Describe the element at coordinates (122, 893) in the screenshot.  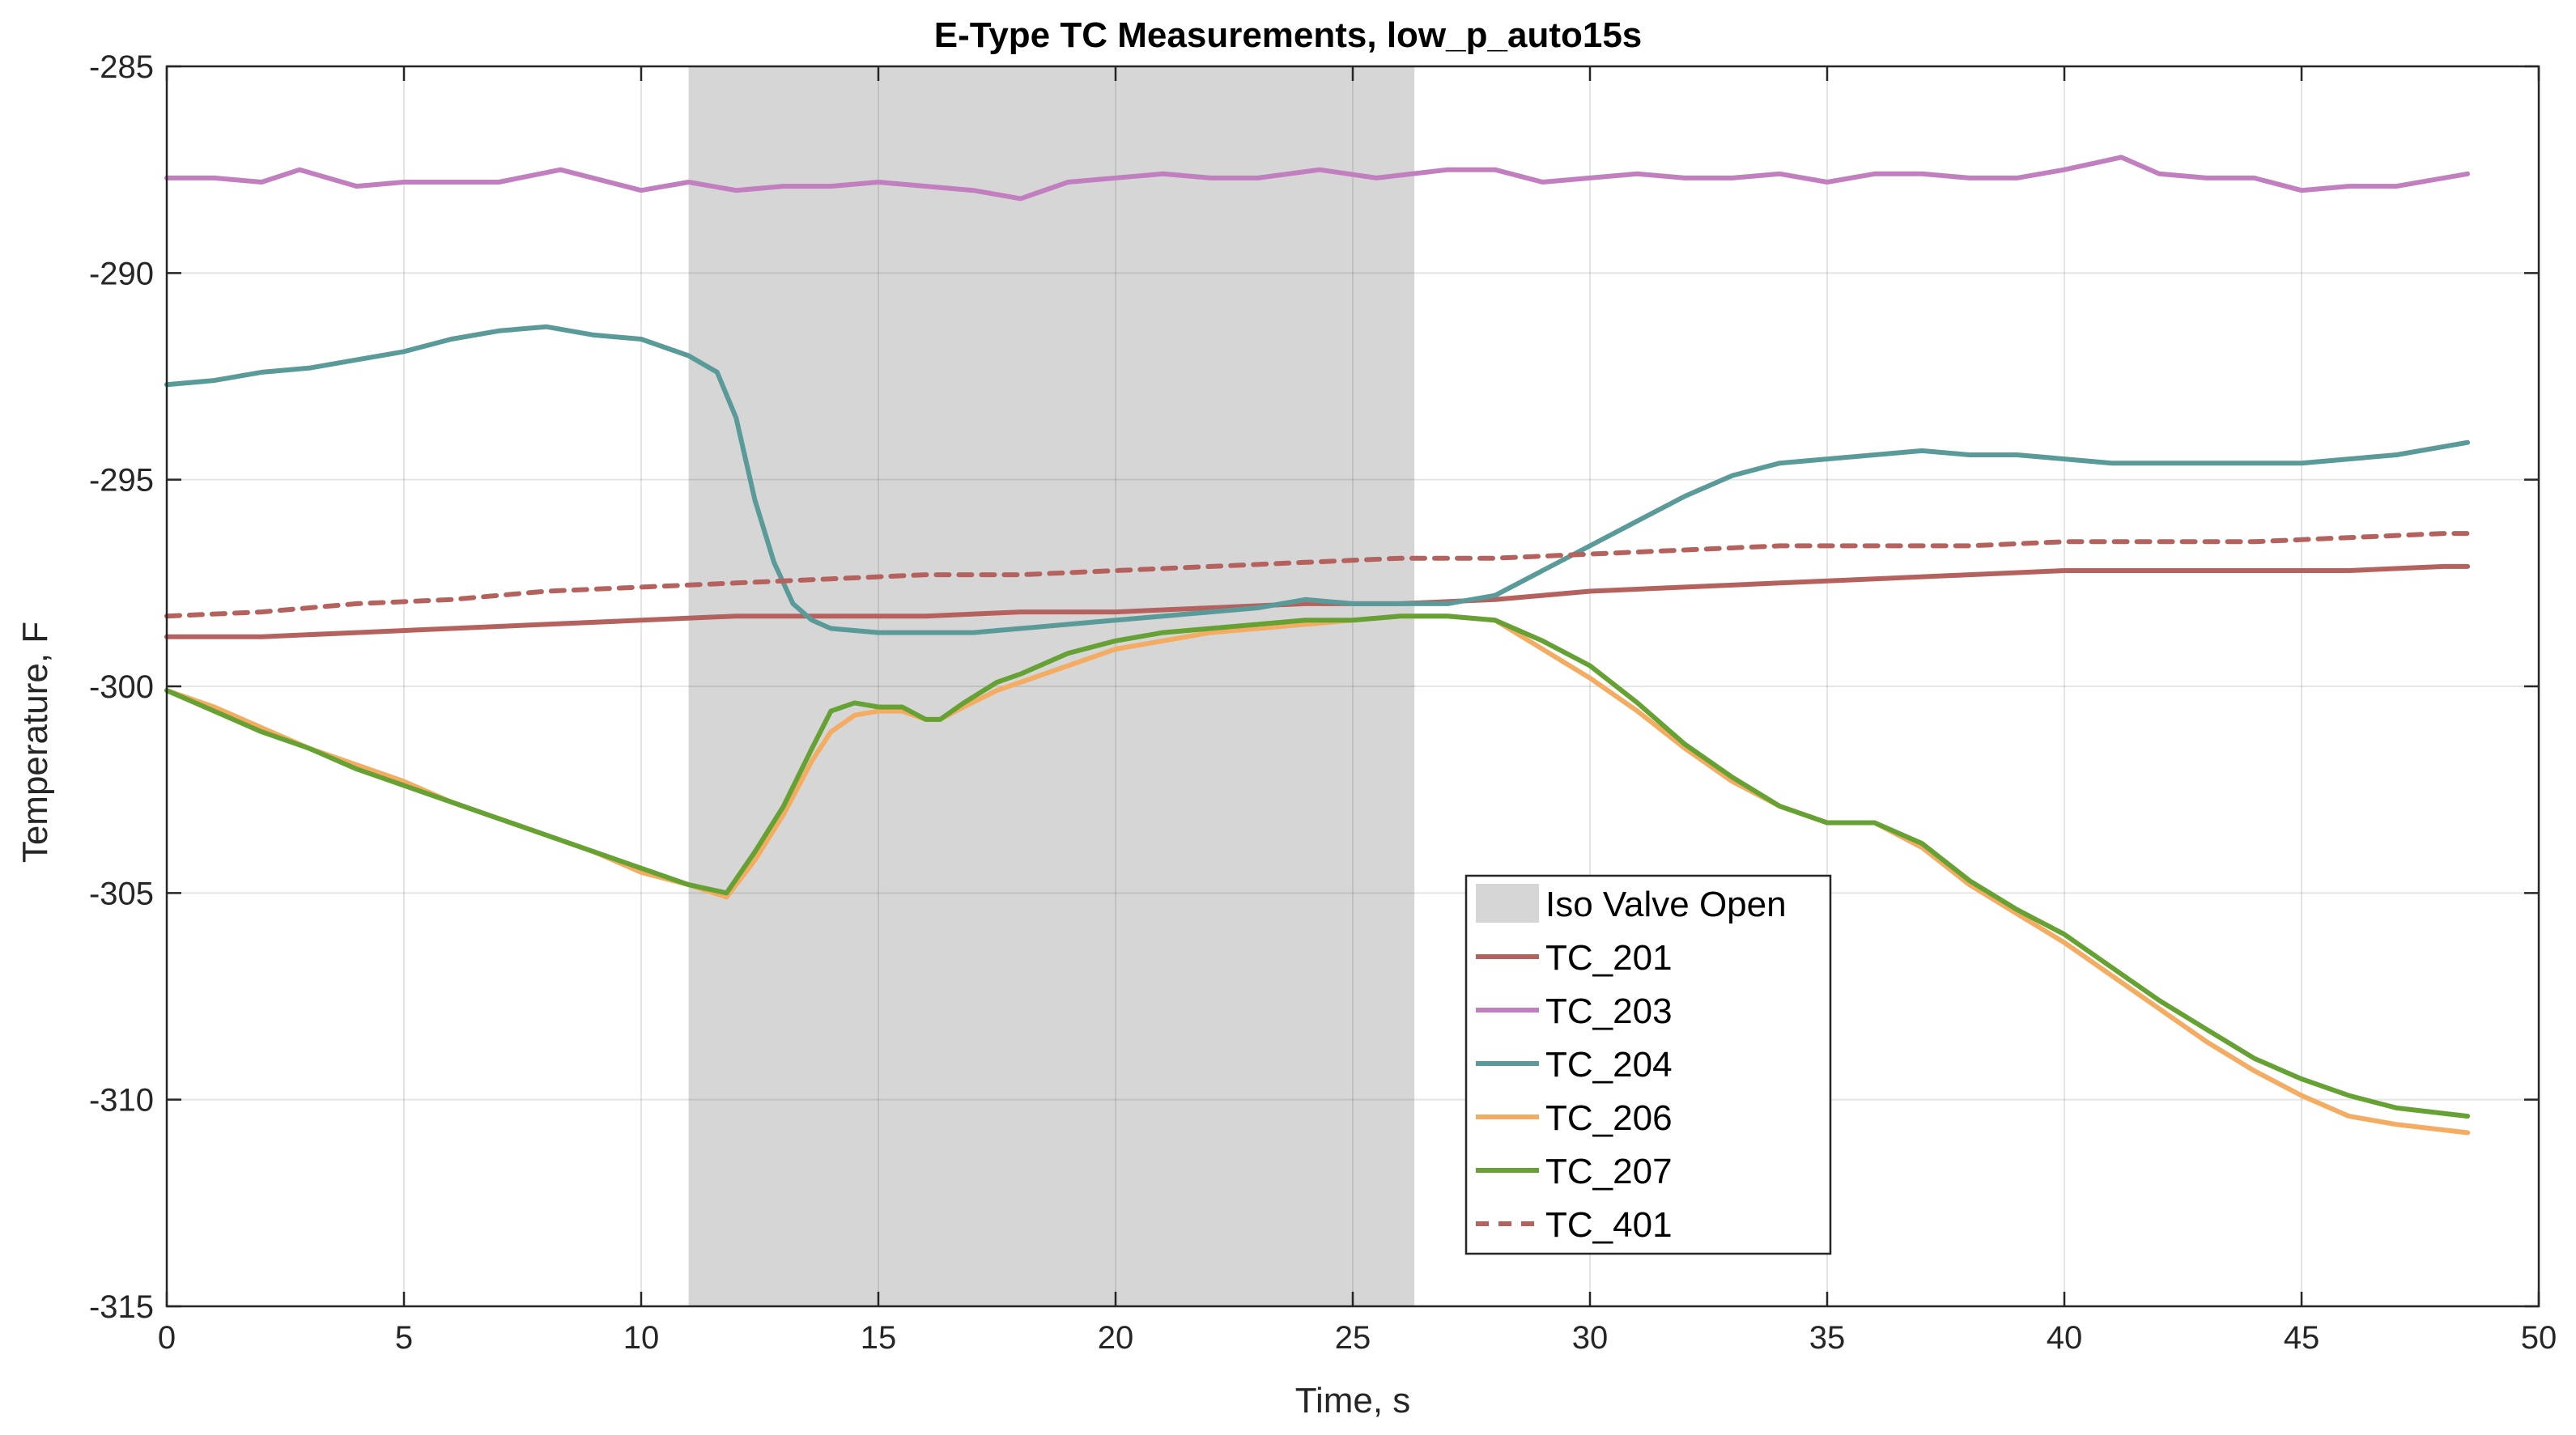
I see `y-tick-label: -305` at that location.